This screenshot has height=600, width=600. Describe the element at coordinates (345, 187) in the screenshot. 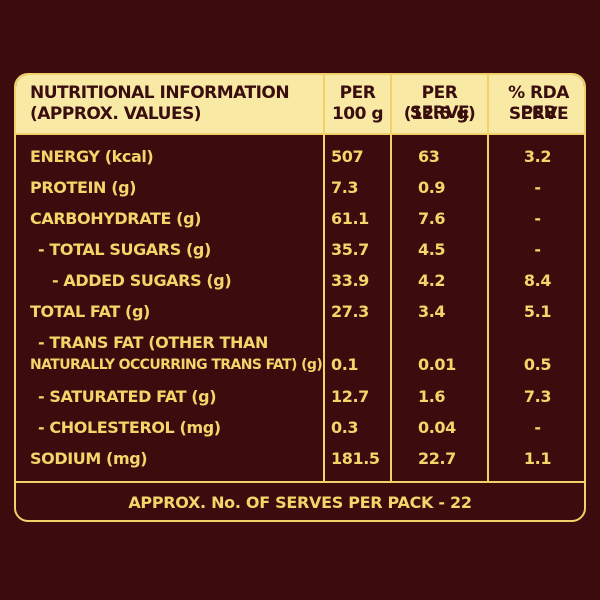

I see `row-per100: 7.3` at that location.